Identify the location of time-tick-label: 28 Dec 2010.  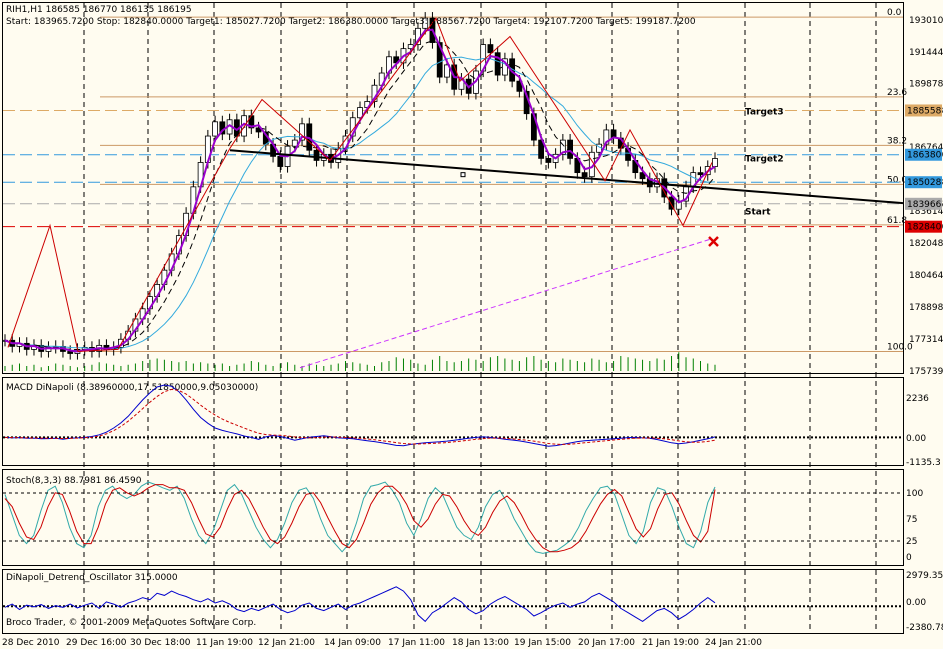
(31, 643).